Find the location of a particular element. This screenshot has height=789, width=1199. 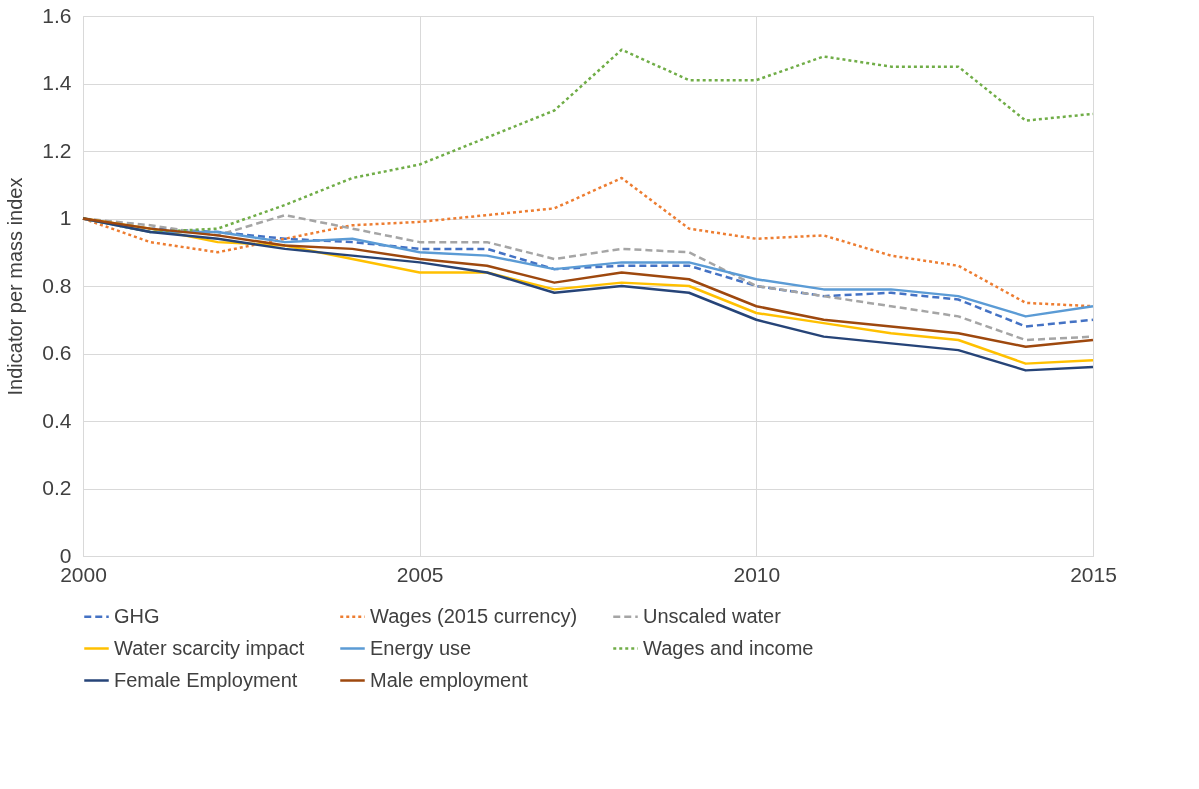

y-tick-label: 1.2 is located at coordinates (57, 150).